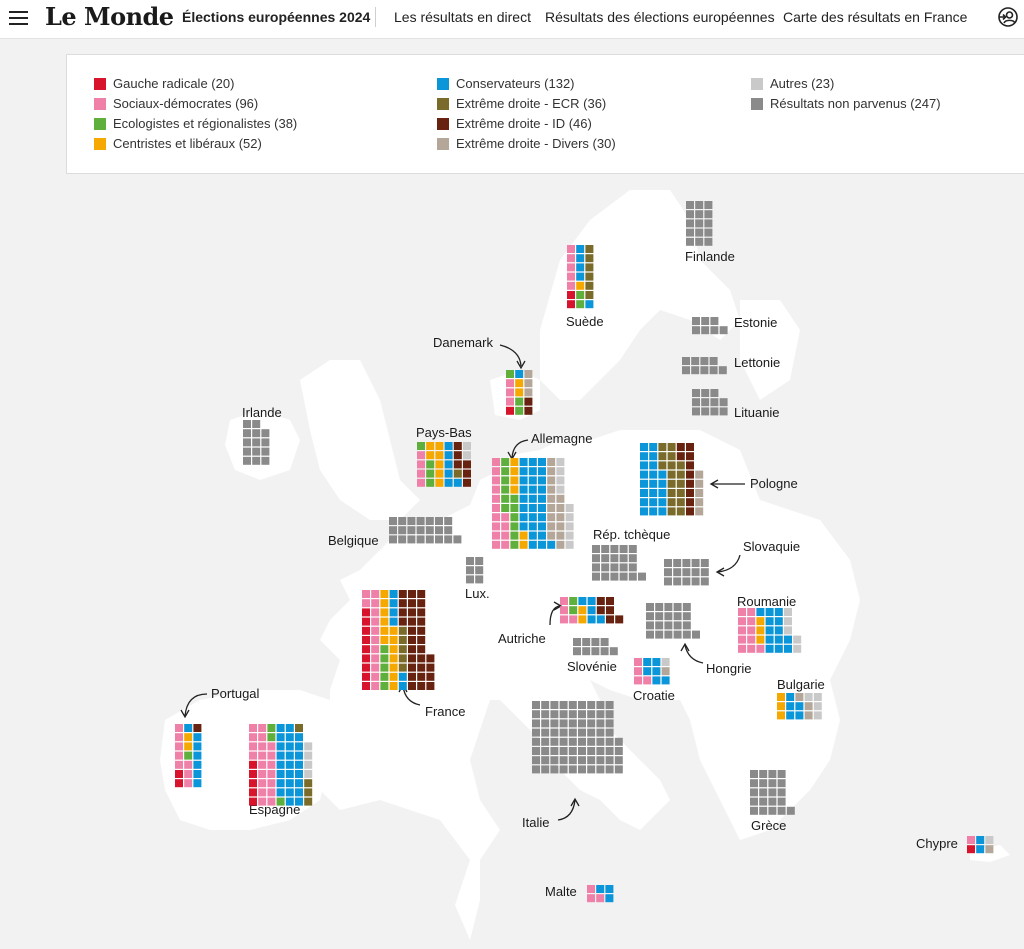 The image size is (1024, 949). Describe the element at coordinates (462, 17) in the screenshot. I see `nav-link-resultats-direct: Les résultats en direct` at that location.